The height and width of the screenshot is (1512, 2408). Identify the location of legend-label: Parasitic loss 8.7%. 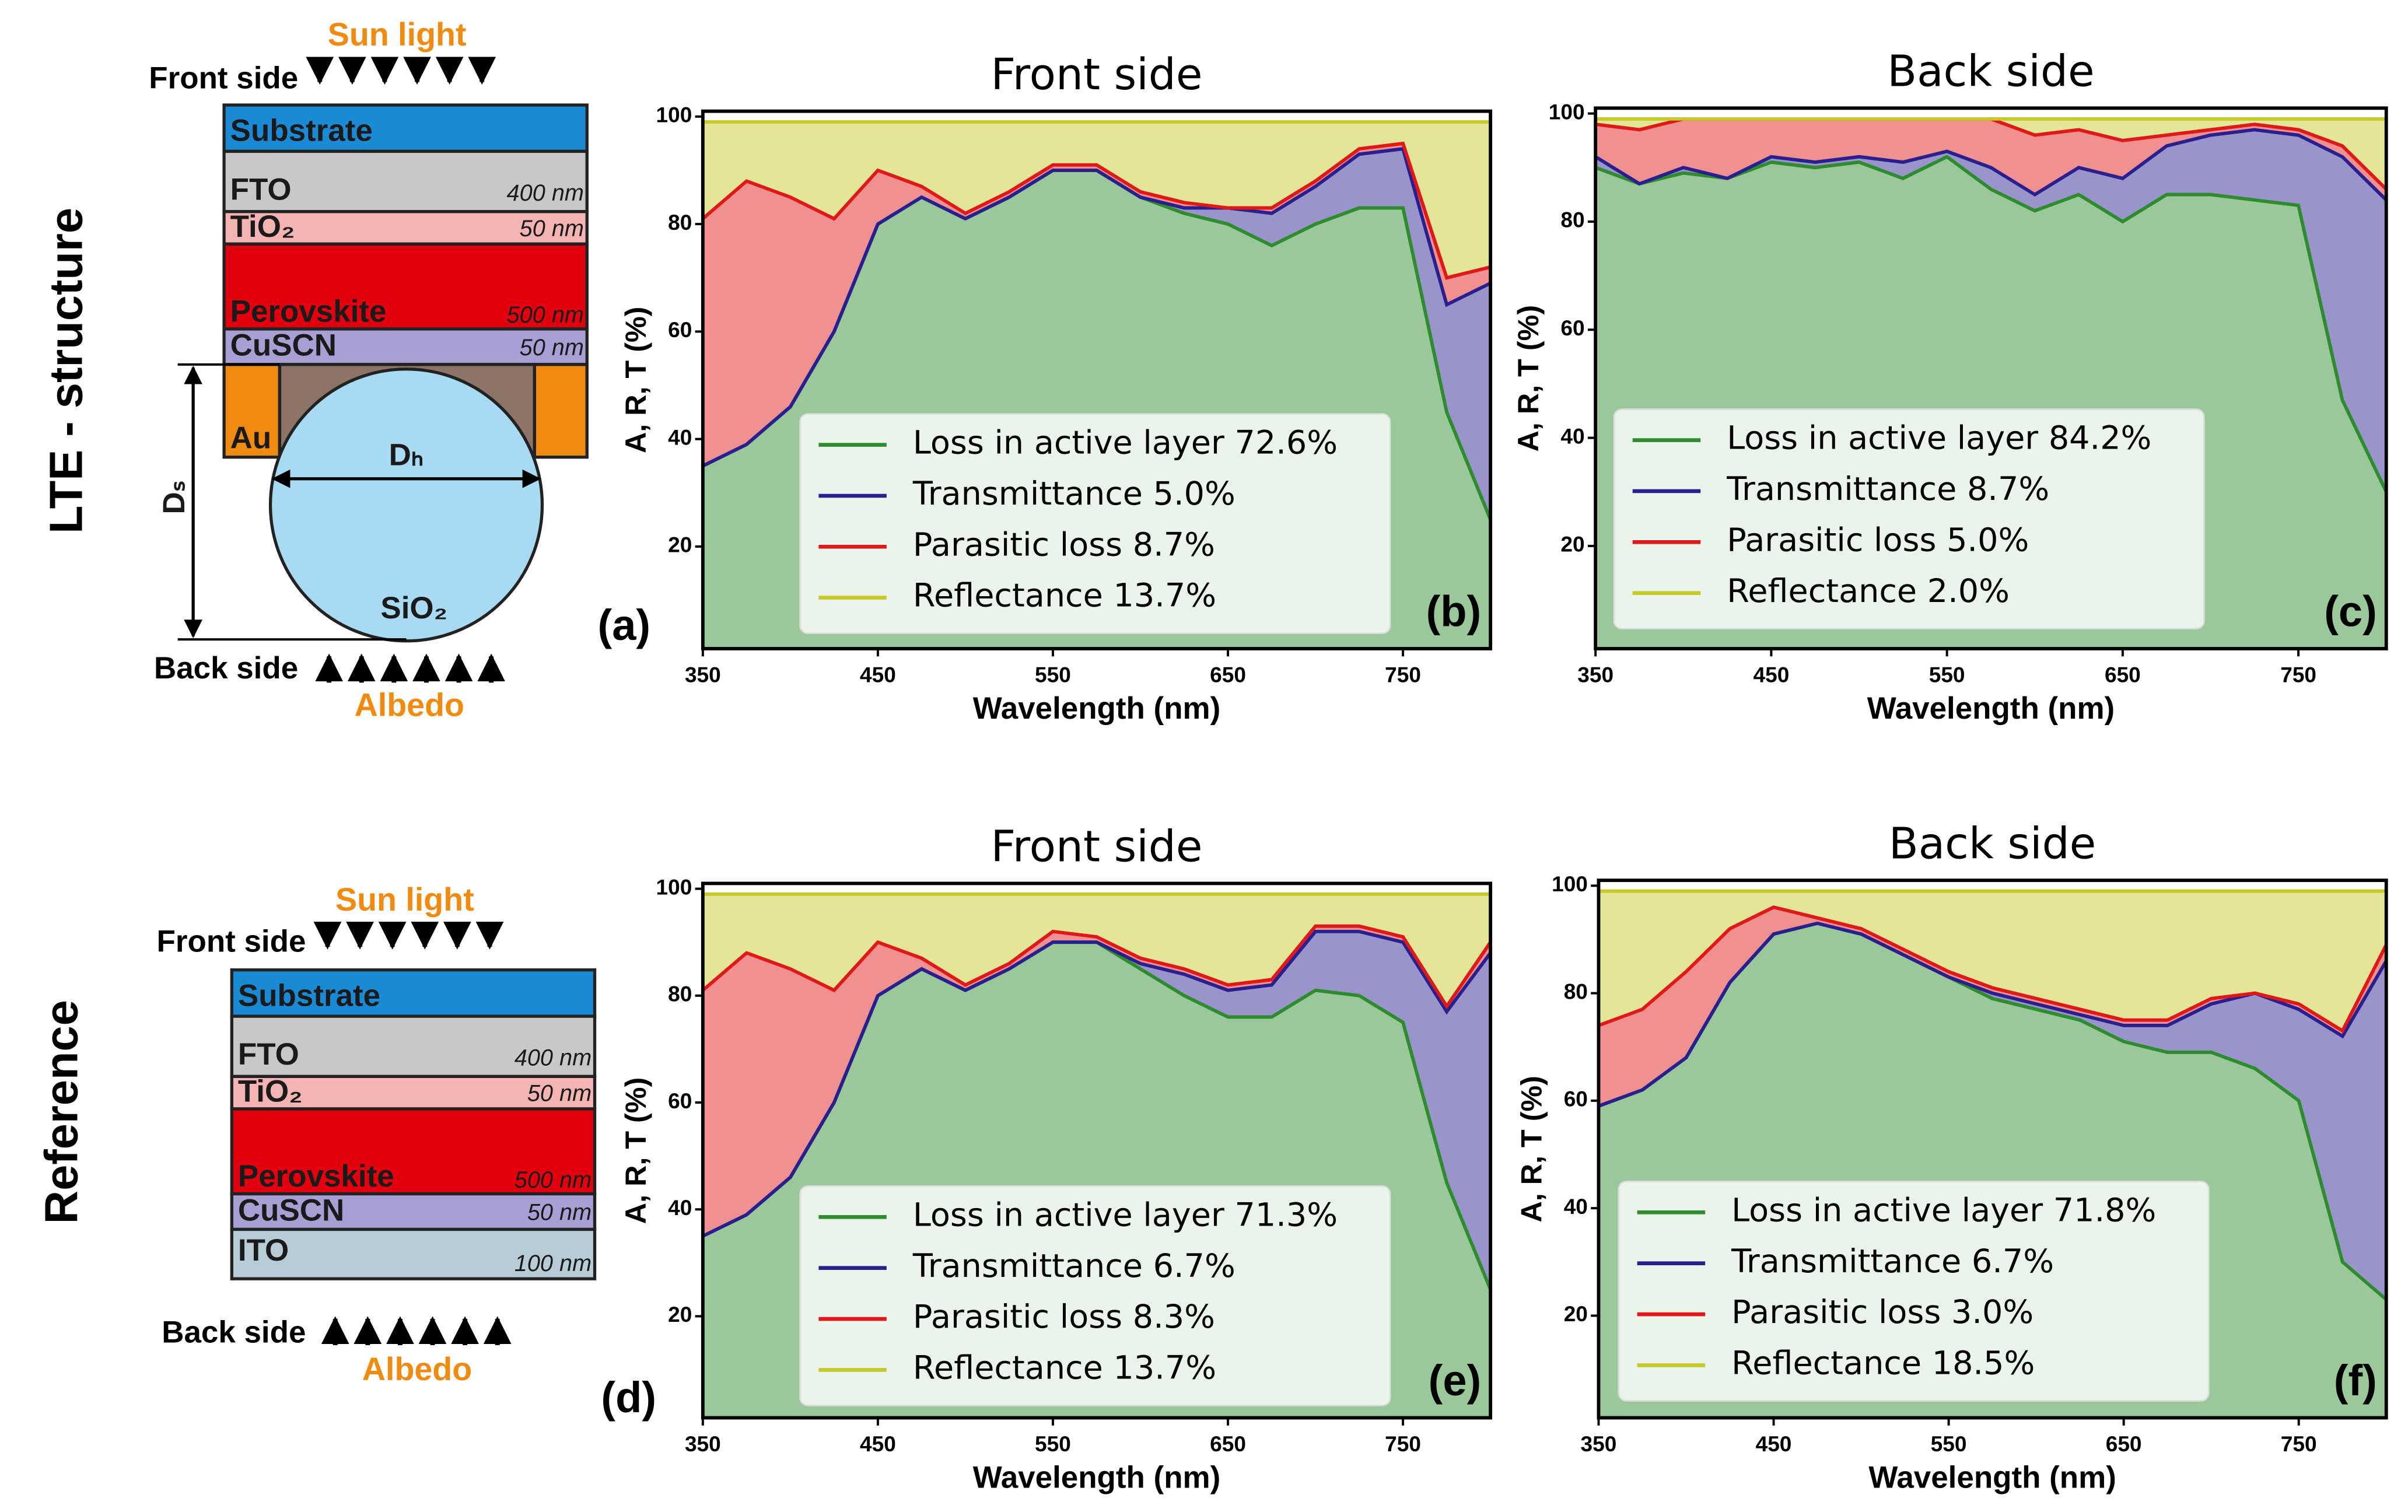
(1064, 545).